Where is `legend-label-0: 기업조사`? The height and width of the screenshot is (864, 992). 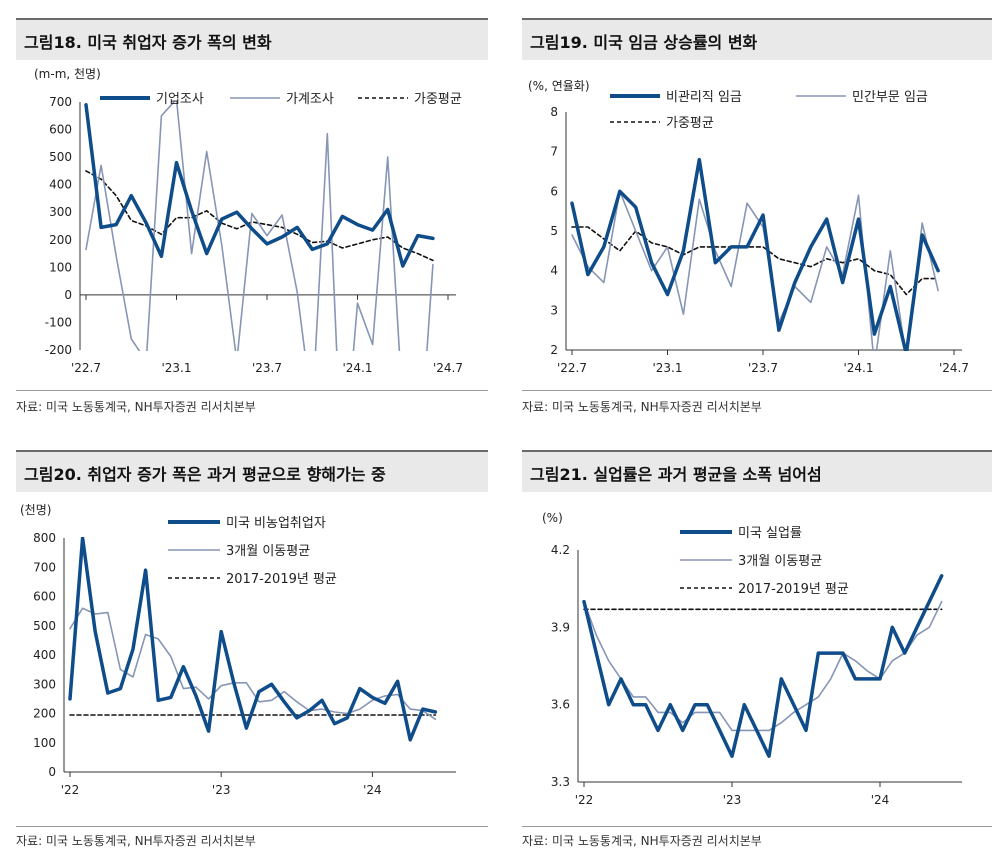
legend-label-0: 기업조사 is located at coordinates (180, 99).